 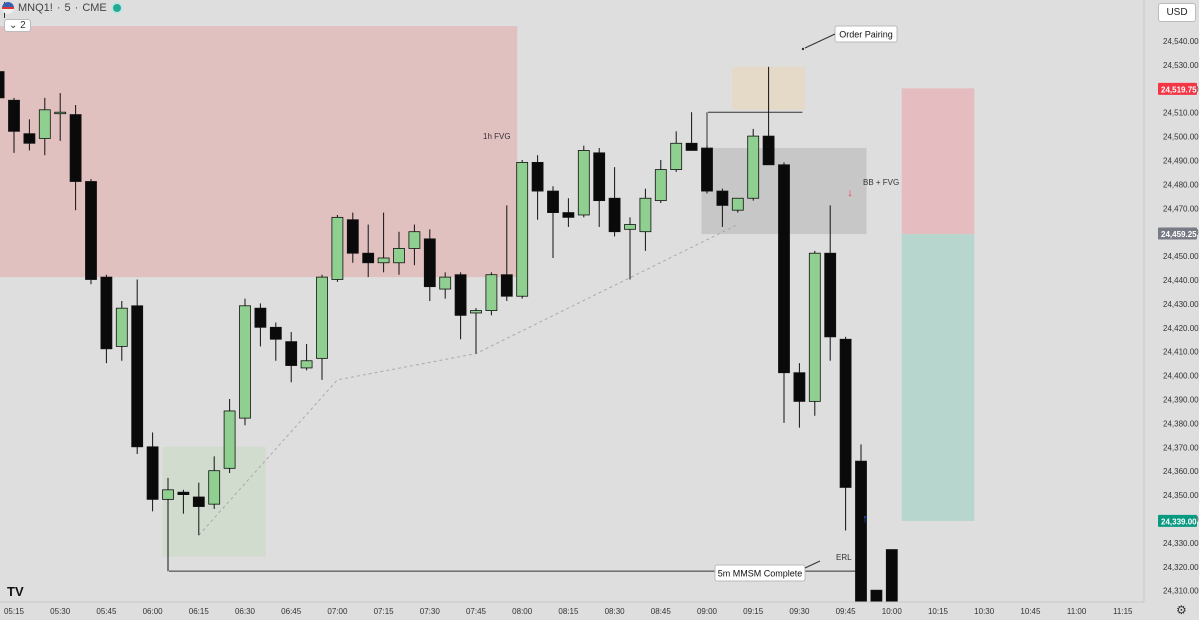 What do you see at coordinates (1181, 610) in the screenshot?
I see `gear-icon: ⚙` at bounding box center [1181, 610].